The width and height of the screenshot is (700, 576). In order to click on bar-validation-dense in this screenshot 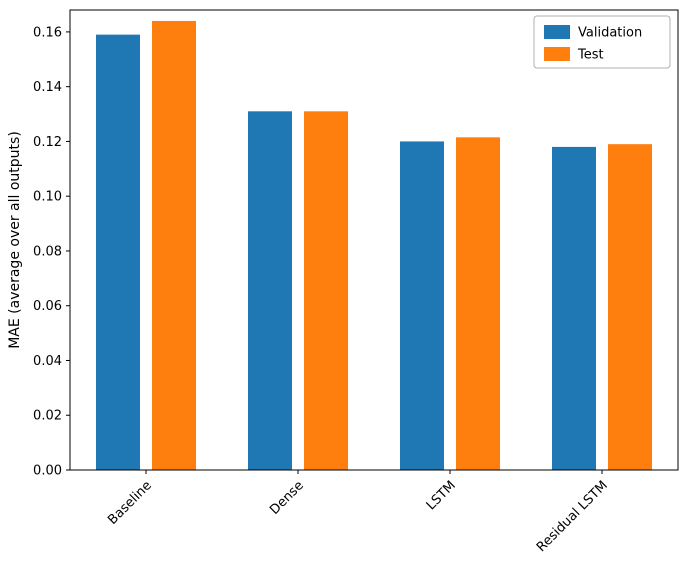, I will do `click(270, 291)`.